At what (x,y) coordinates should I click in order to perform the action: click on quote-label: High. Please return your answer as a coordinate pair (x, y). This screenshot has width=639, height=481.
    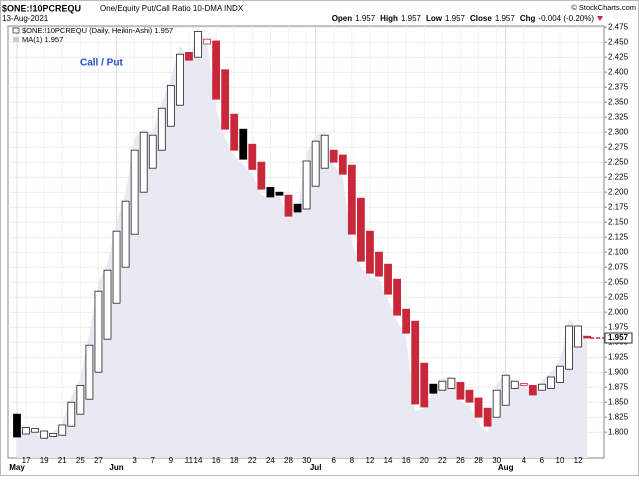
    Looking at the image, I should click on (389, 18).